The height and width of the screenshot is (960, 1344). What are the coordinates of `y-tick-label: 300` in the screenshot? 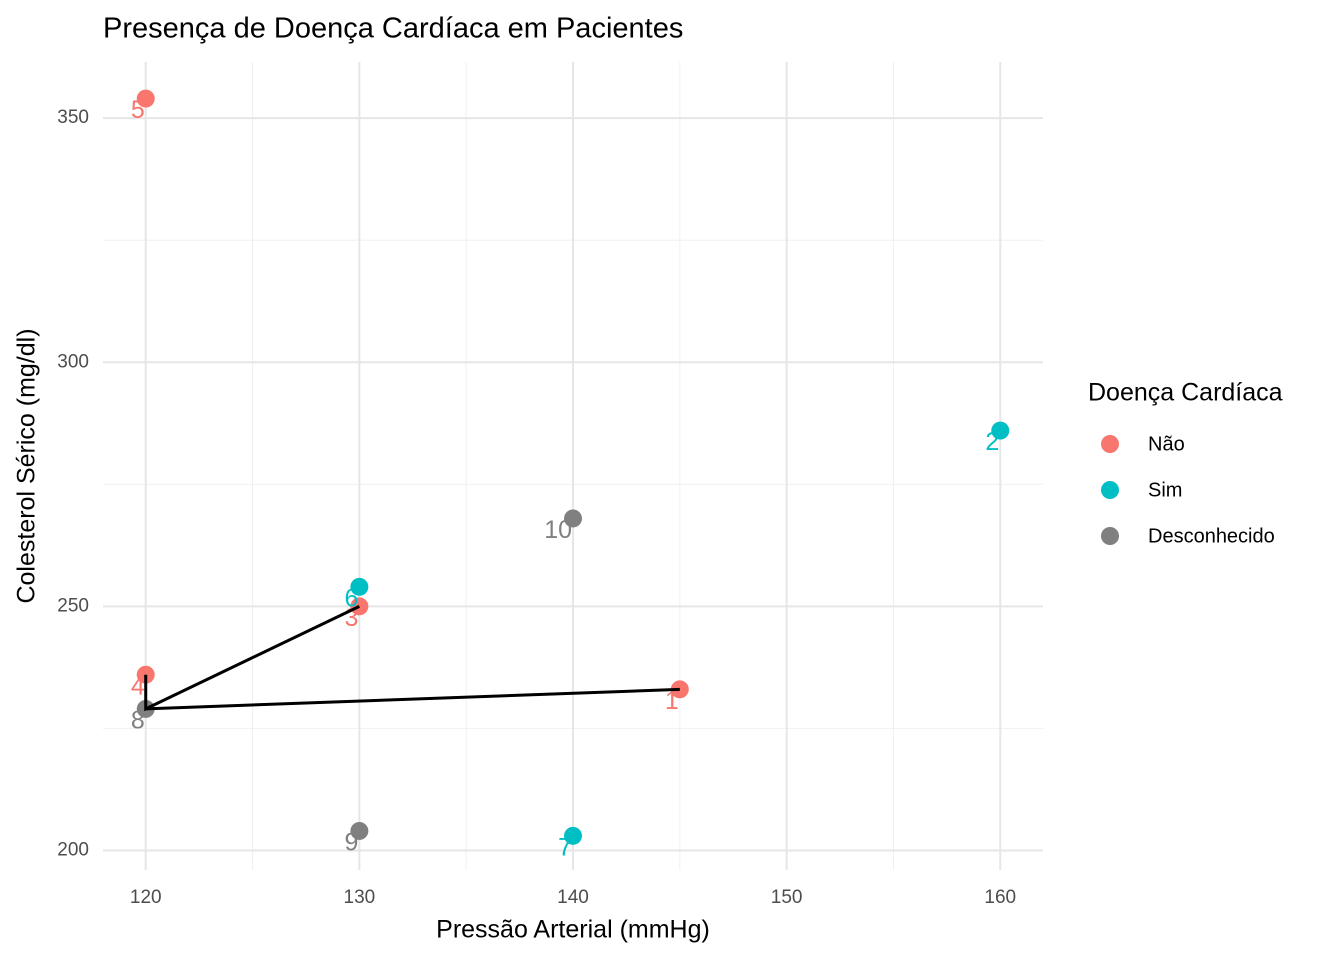 It's located at (73, 361).